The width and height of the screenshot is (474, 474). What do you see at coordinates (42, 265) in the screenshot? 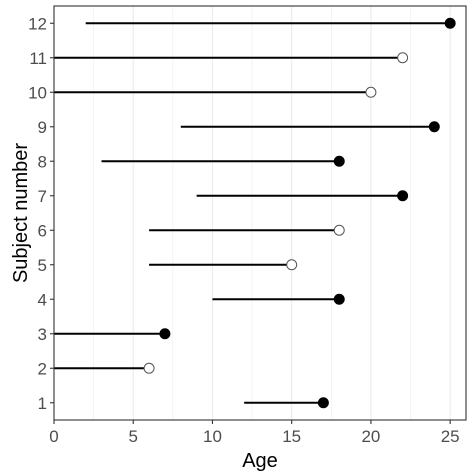
I see `y-tick-label: 5` at bounding box center [42, 265].